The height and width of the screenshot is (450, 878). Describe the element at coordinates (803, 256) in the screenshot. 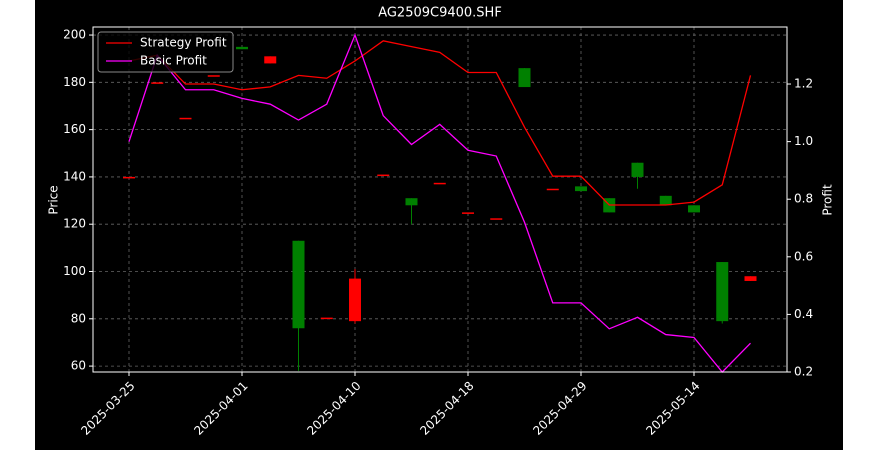

I see `y2-tick-label: 0.6` at that location.